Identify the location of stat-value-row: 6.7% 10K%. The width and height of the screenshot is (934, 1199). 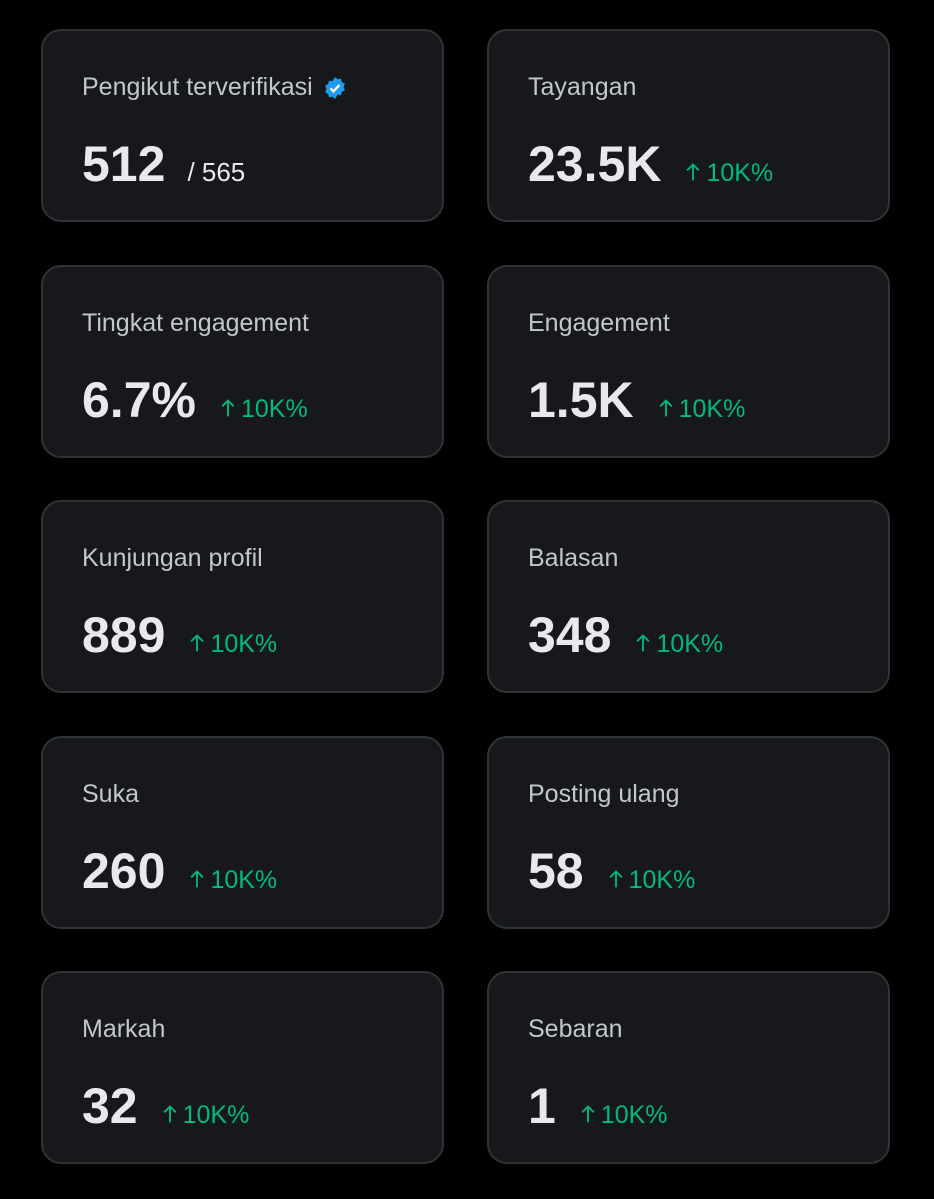
(195, 400).